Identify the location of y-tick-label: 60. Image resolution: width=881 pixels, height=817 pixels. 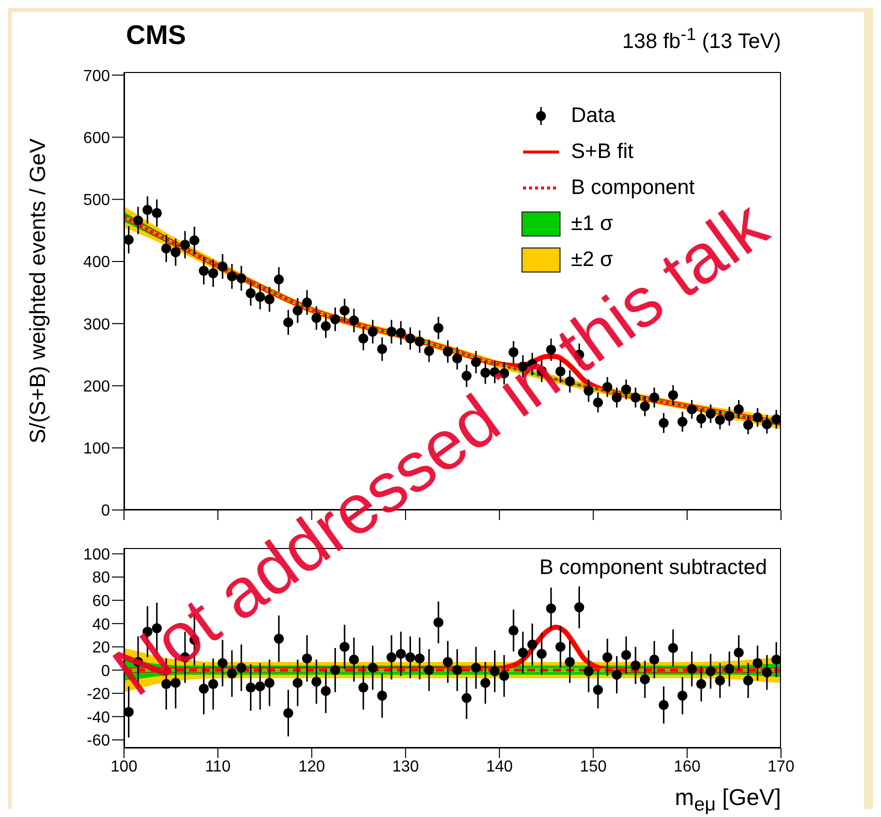
(101, 601).